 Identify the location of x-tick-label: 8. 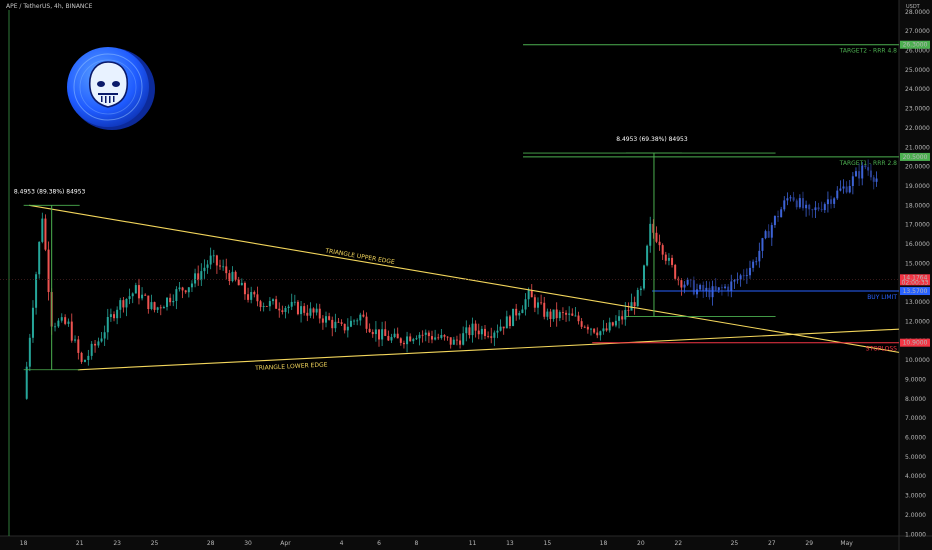
(416, 543).